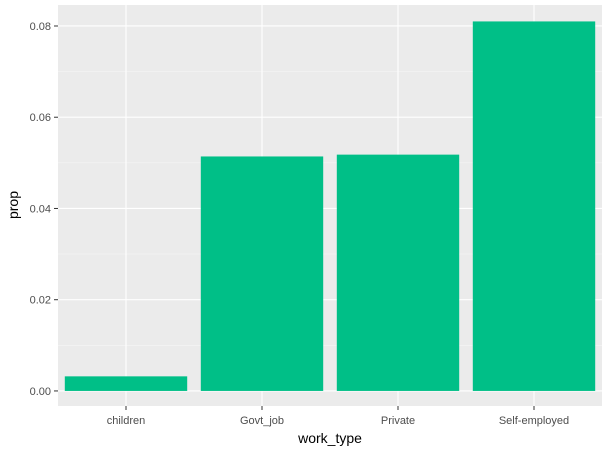 This screenshot has width=613, height=452. Describe the element at coordinates (40, 209) in the screenshot. I see `y-tick-label: 0.04` at that location.